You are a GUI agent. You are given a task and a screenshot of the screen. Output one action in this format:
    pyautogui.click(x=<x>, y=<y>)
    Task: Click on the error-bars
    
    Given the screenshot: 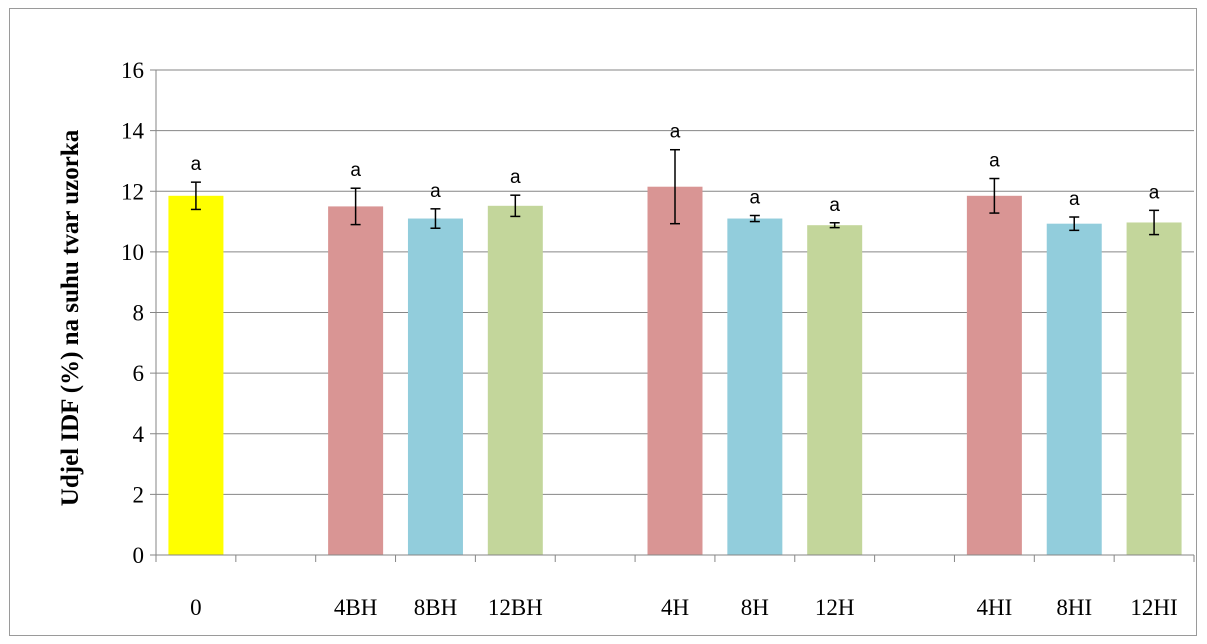 What is the action you would take?
    pyautogui.click(x=675, y=192)
    